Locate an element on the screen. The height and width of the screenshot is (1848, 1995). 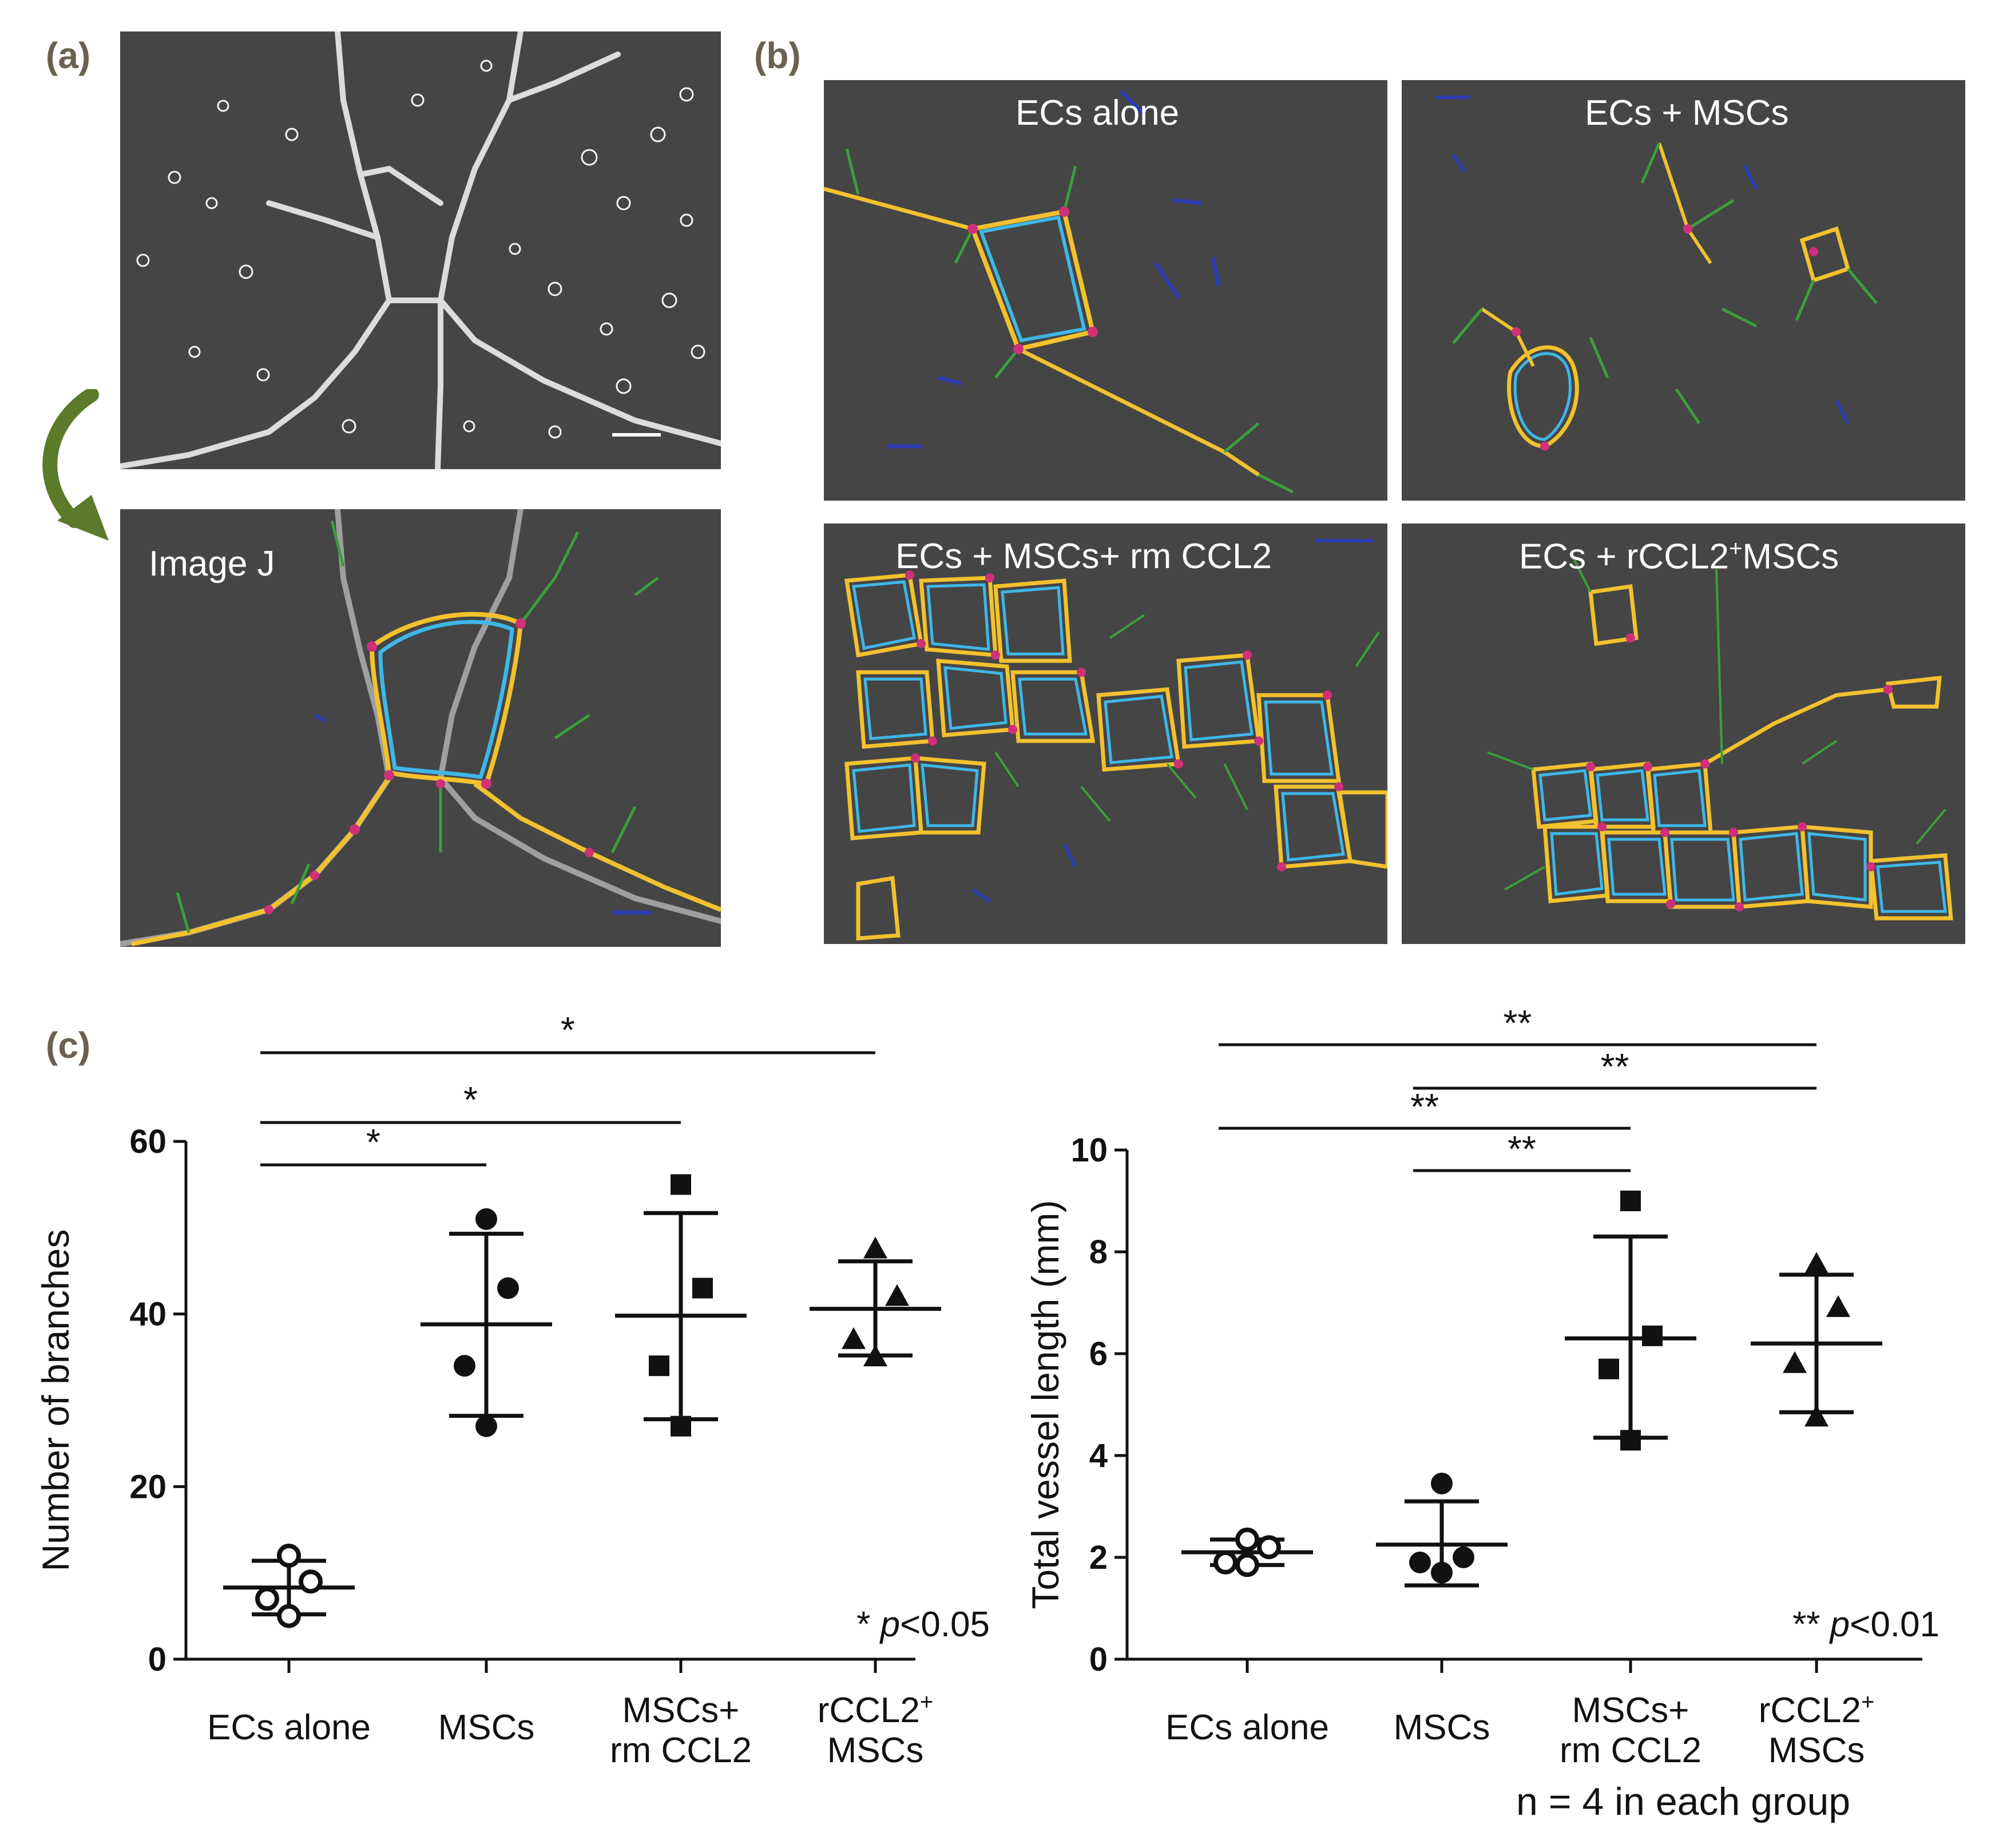
sample-size-footnote: n = 4 in each group is located at coordinates (1683, 1801).